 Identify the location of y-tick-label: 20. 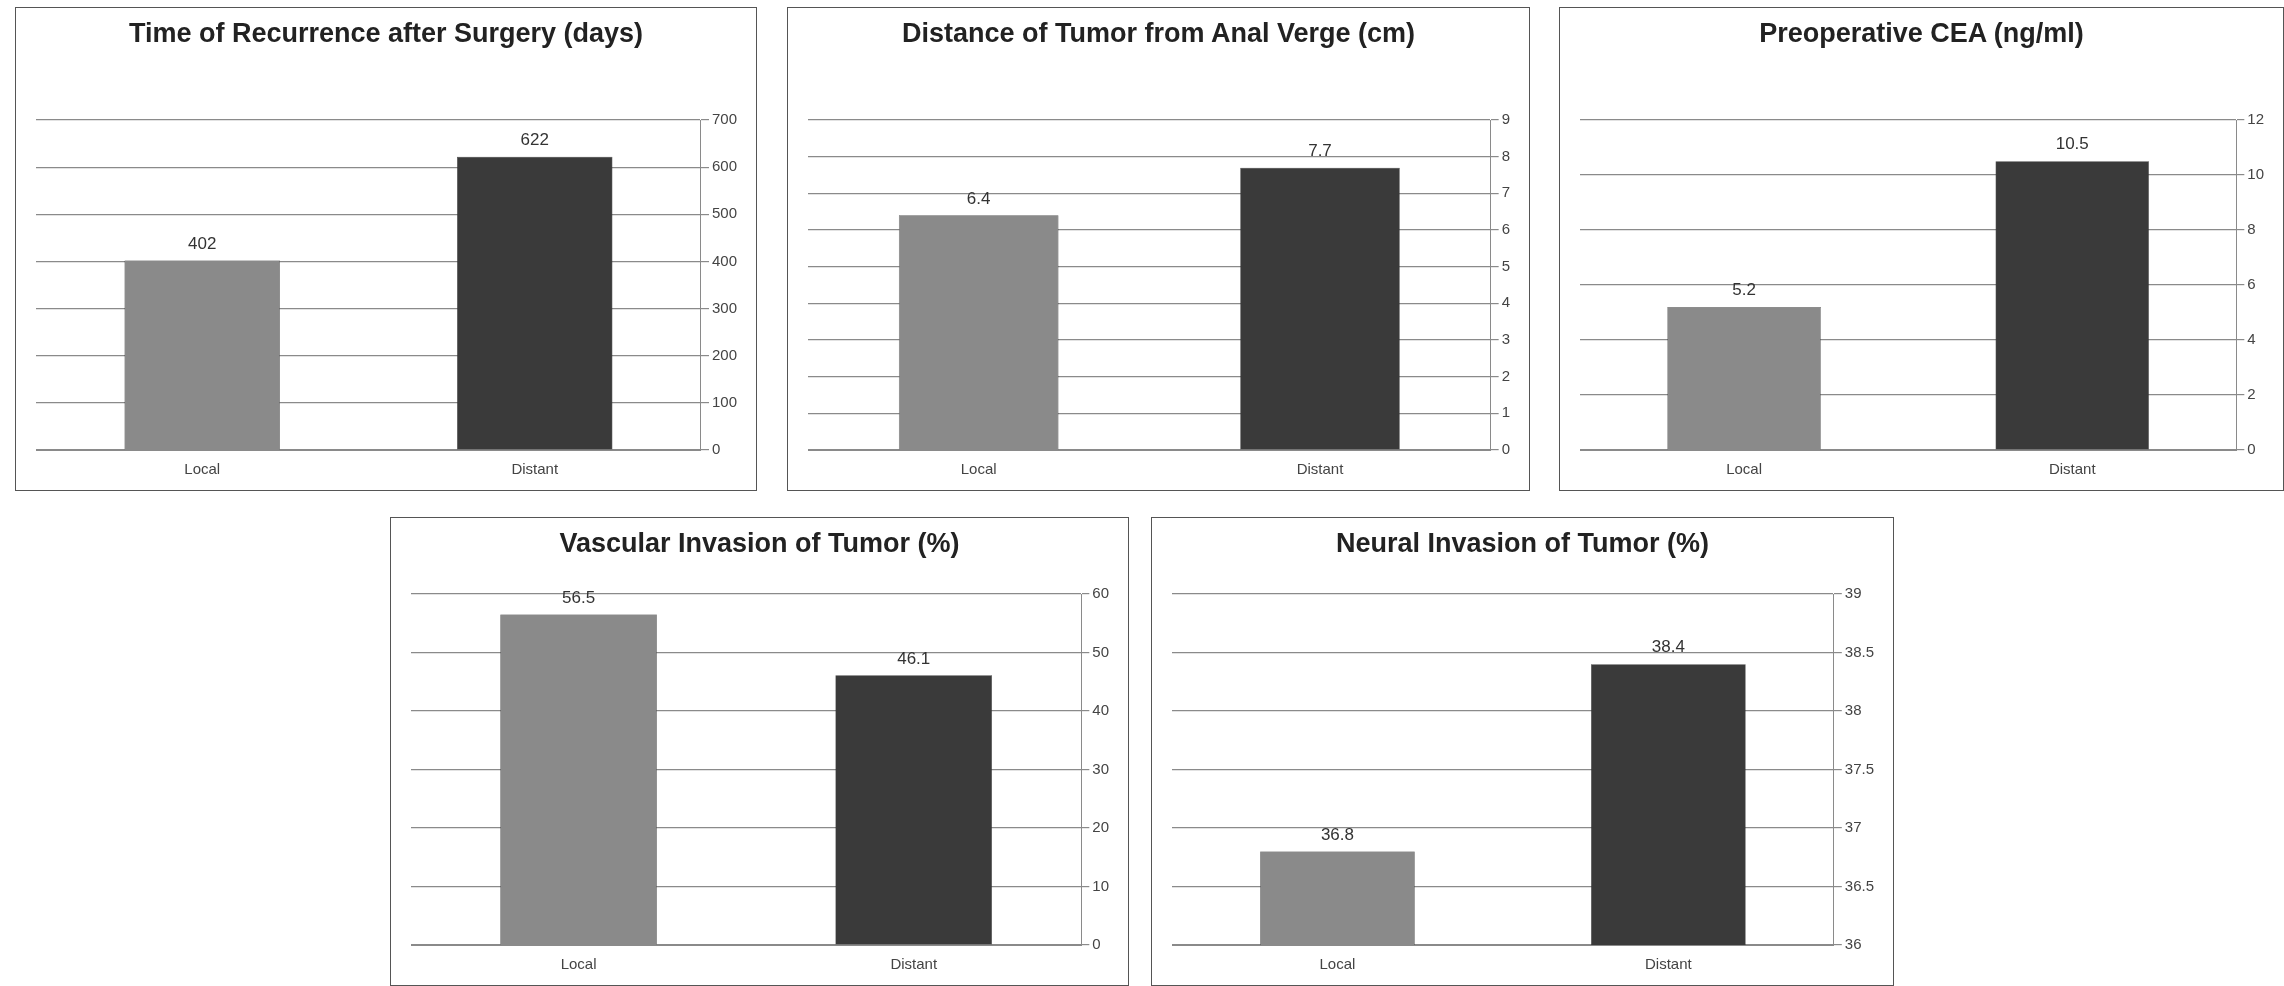
(1100, 827).